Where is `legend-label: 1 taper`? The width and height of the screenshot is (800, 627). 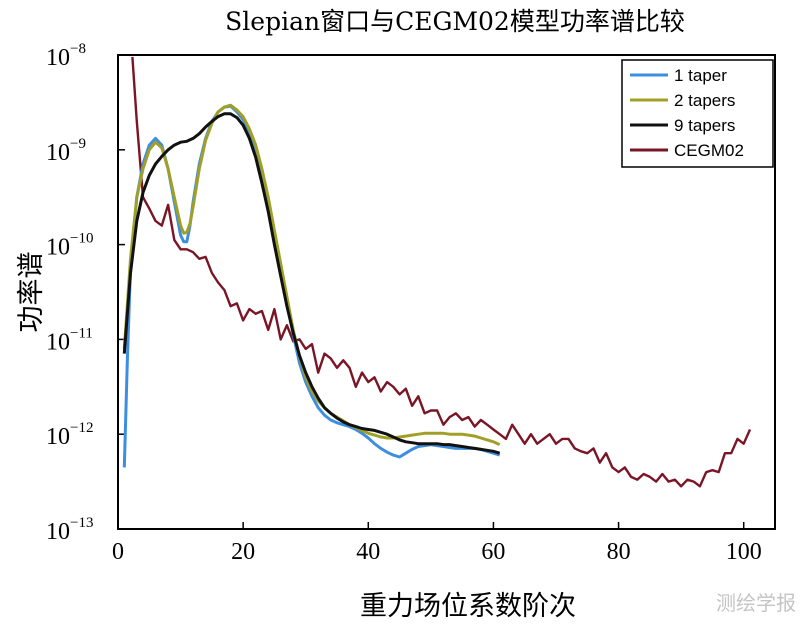 legend-label: 1 taper is located at coordinates (700, 75).